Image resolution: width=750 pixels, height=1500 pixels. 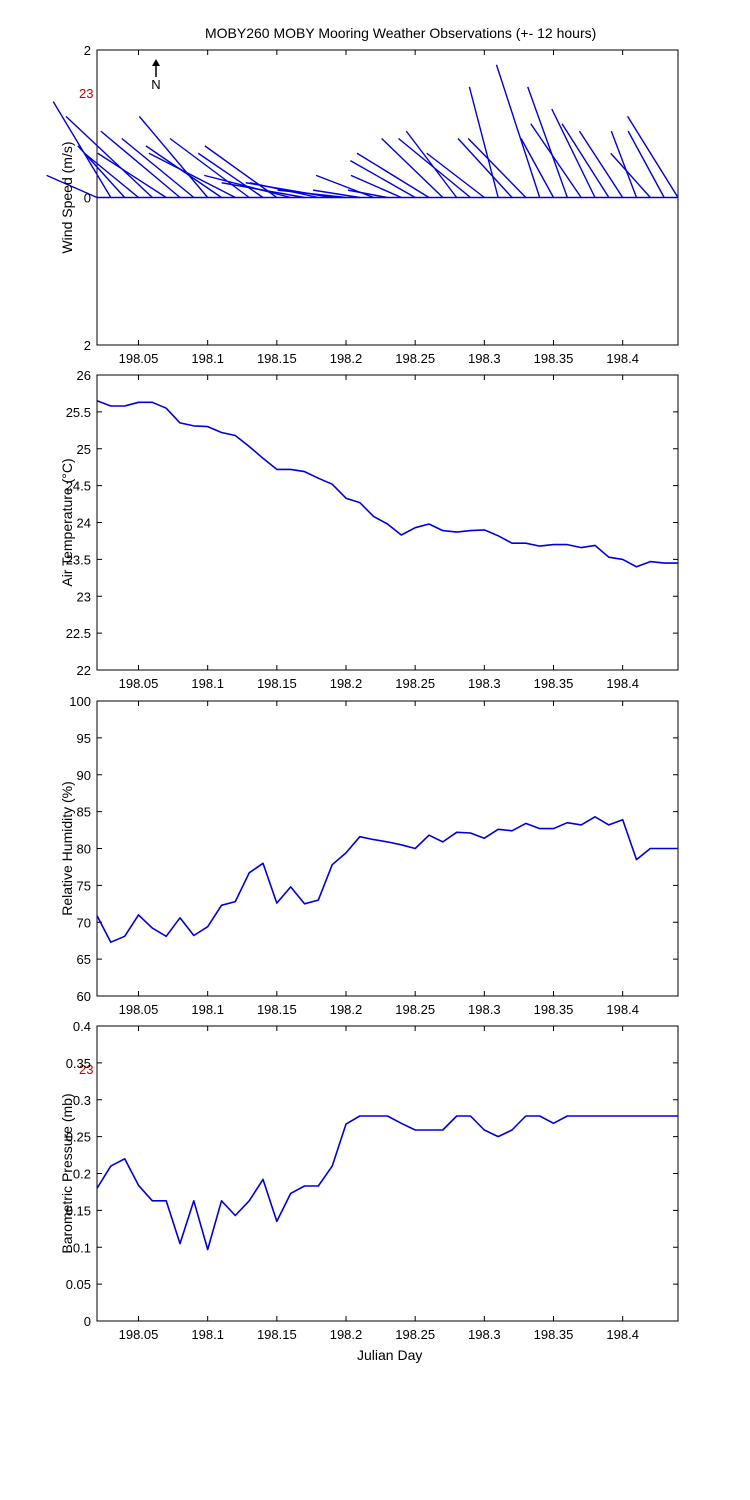 I want to click on y-tick-label: 26, so click(x=84, y=375).